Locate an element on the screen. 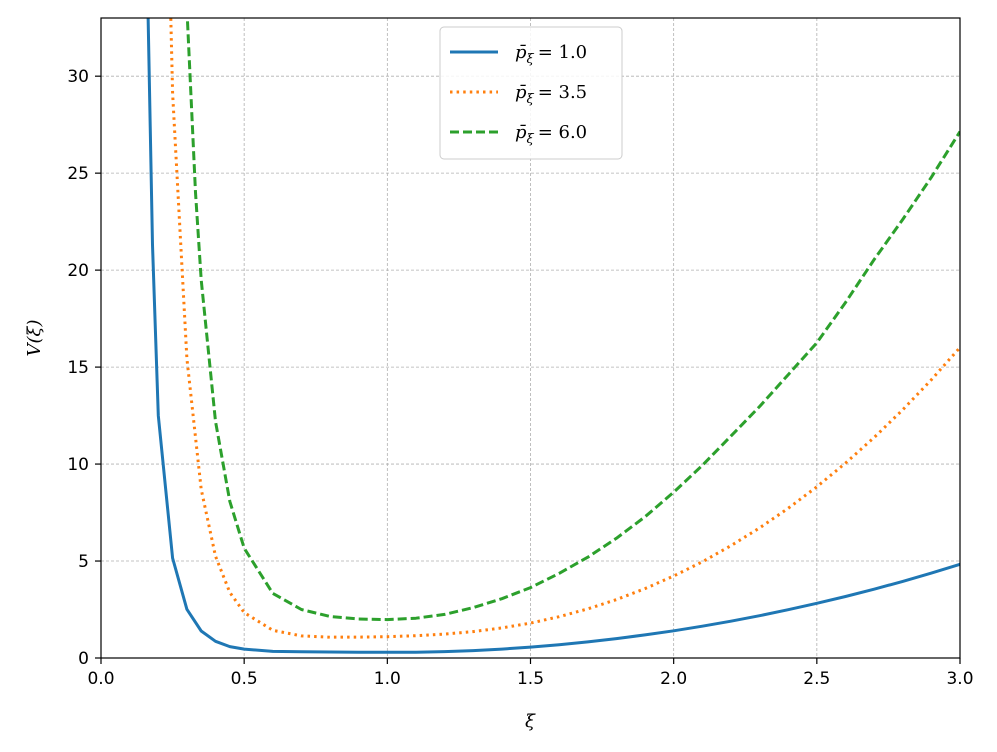  legend-label-3: p̄ξ = 6.0 is located at coordinates (551, 134).